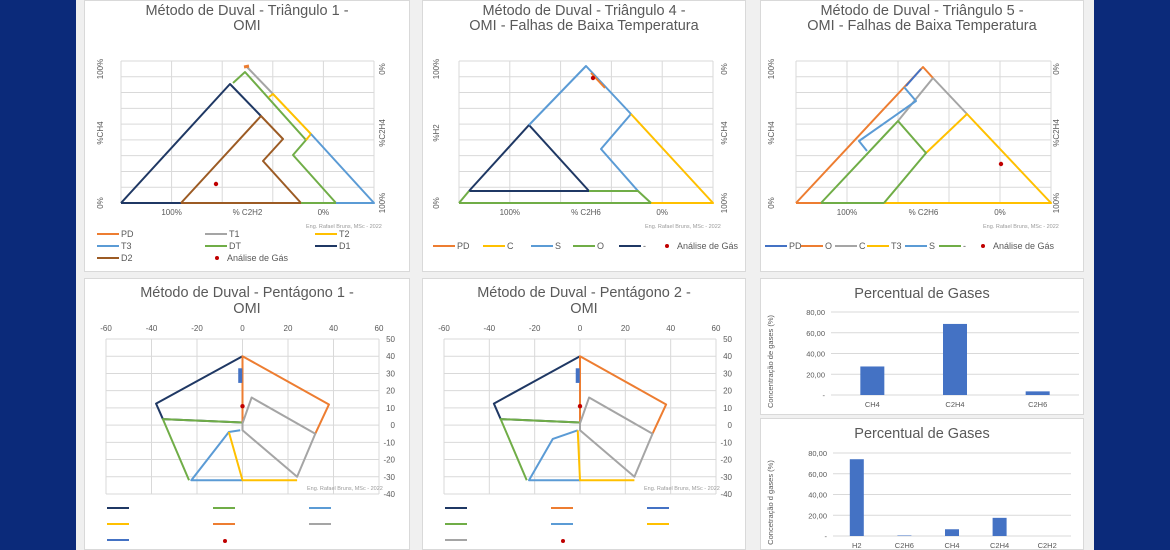 This screenshot has width=1170, height=550. Describe the element at coordinates (389, 477) in the screenshot. I see `y-tick-label: -30` at that location.